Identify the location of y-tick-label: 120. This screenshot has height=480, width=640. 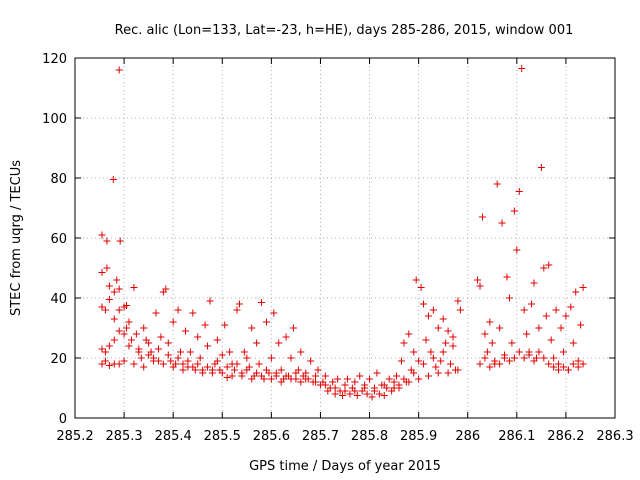
(54, 59).